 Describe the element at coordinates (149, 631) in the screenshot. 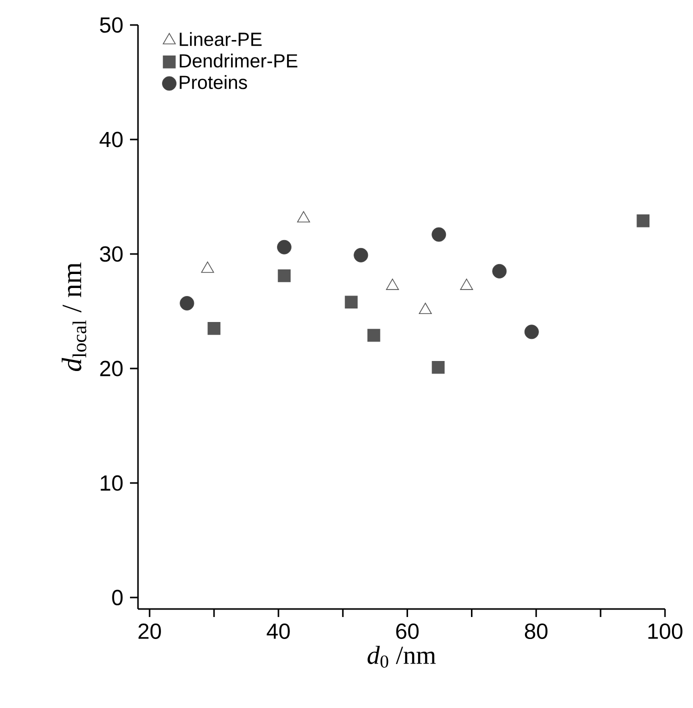

I see `x-tick-label: 20` at that location.